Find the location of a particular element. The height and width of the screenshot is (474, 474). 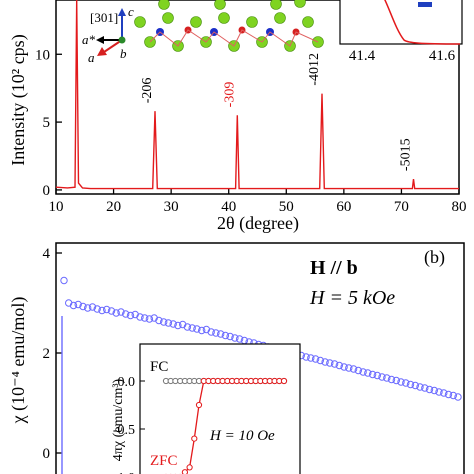

axis-a-arrow is located at coordinates (113, 46).